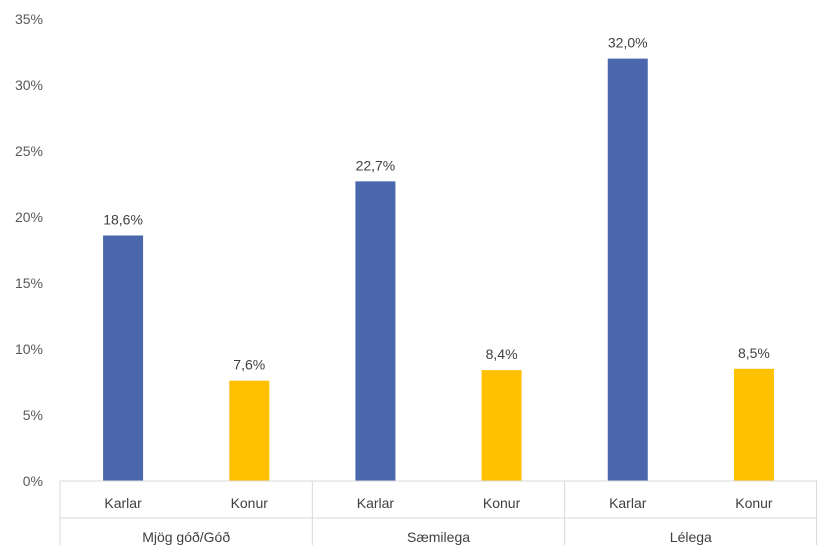 This screenshot has height=545, width=817. I want to click on y-tick-label: 25%, so click(29, 151).